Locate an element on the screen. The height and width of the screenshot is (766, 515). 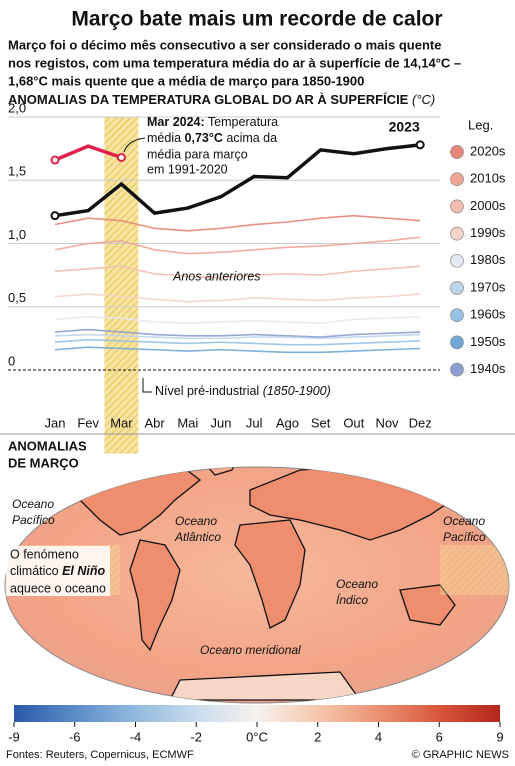
annotation-part: Mar 2024: is located at coordinates (176, 122).